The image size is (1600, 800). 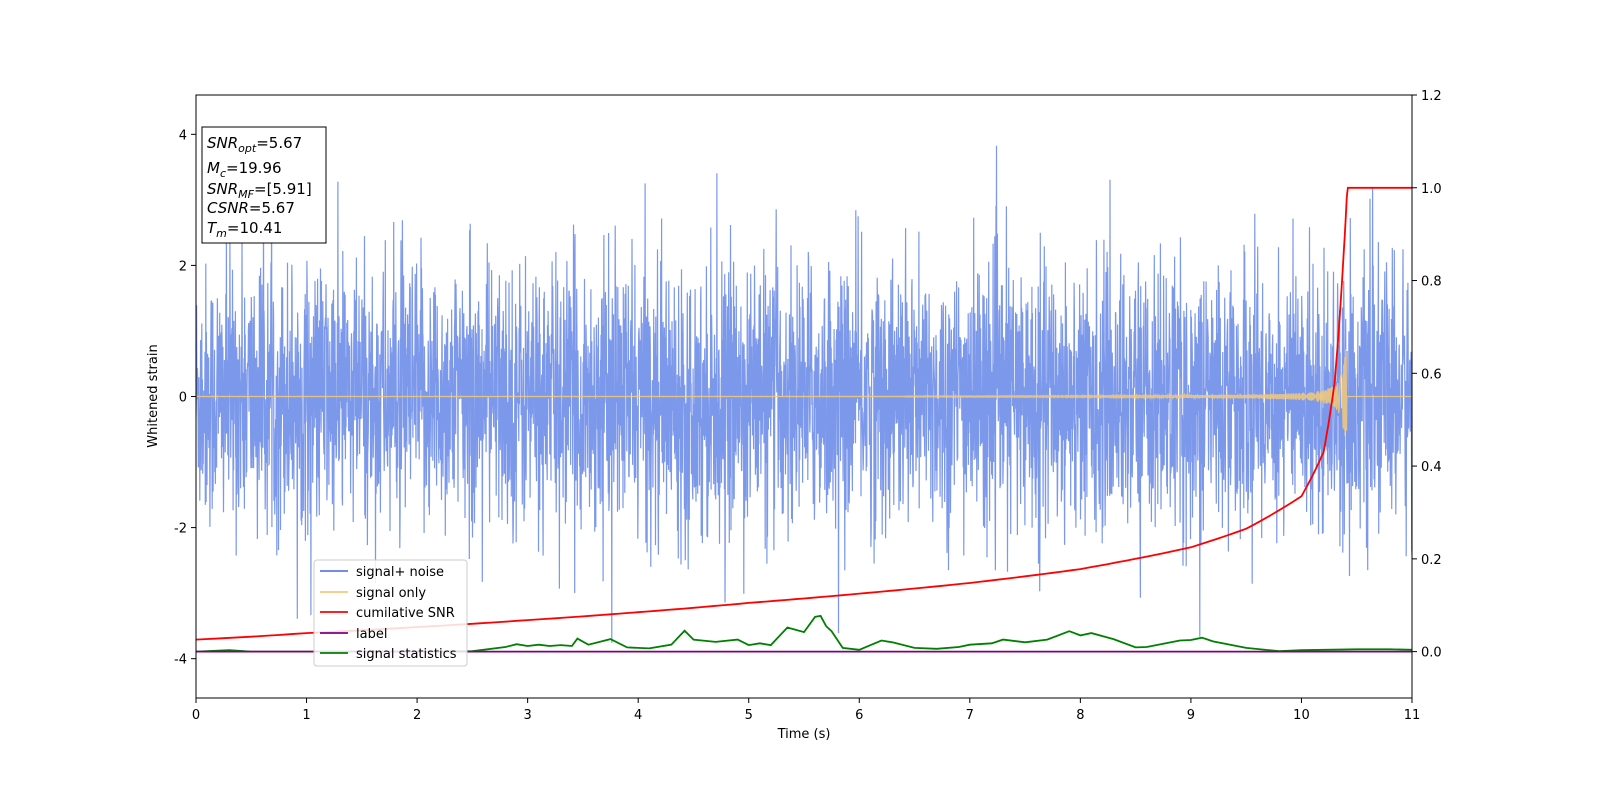 I want to click on legend-label-signal-noise: signal+ noise, so click(x=400, y=572).